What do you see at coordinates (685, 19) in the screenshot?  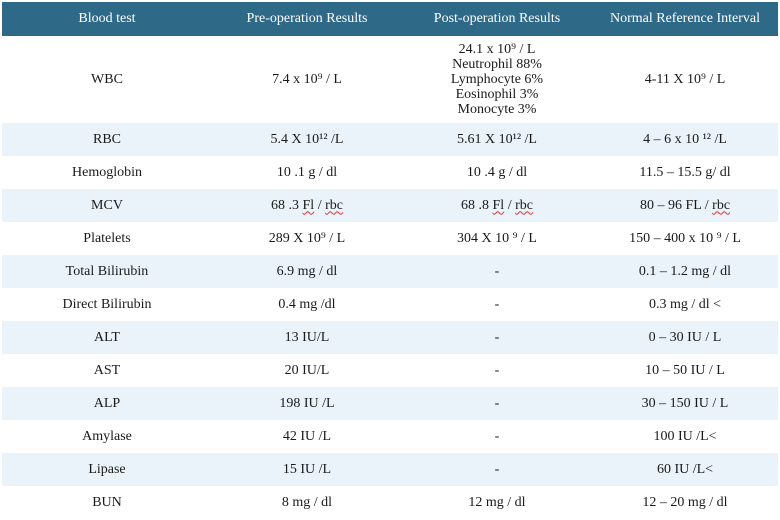 I see `header-normal-reference: Normal Reference Interval` at bounding box center [685, 19].